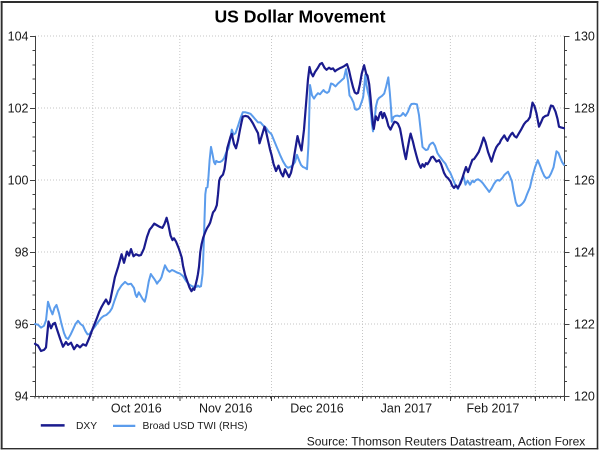  I want to click on svg-text: US Dollar Movement, so click(299, 17).